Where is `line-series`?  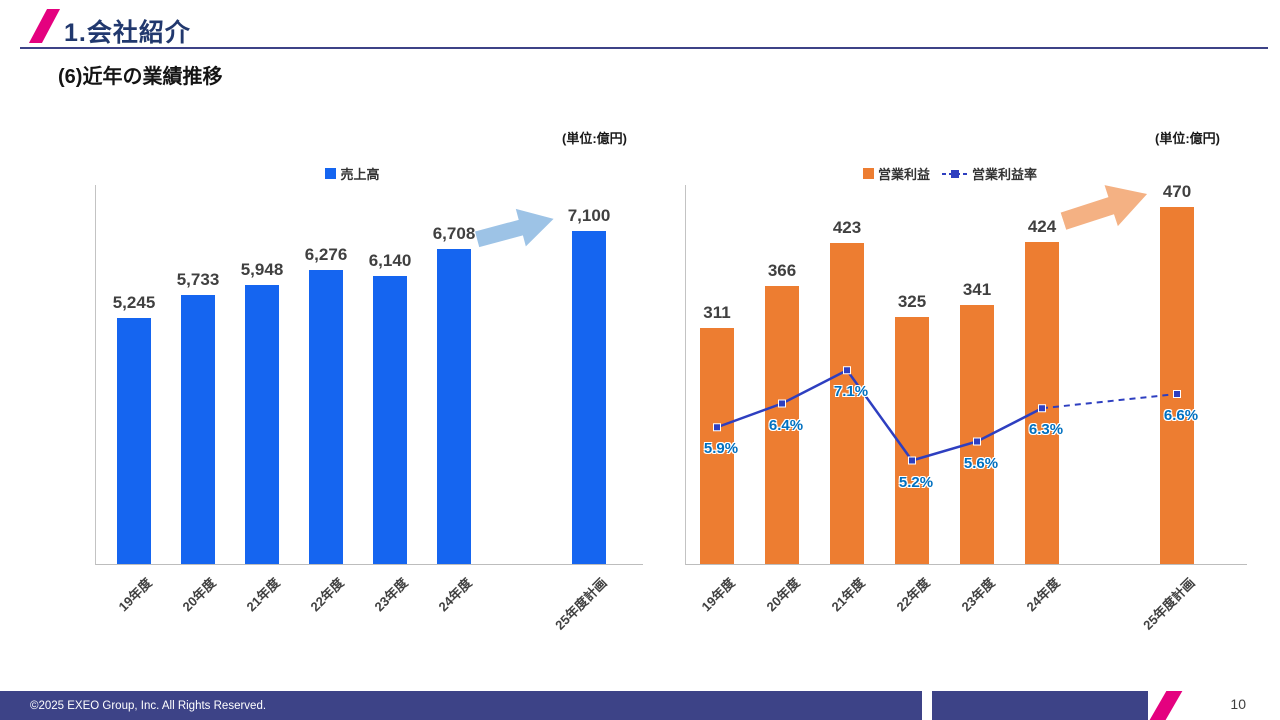
line-series is located at coordinates (947, 415).